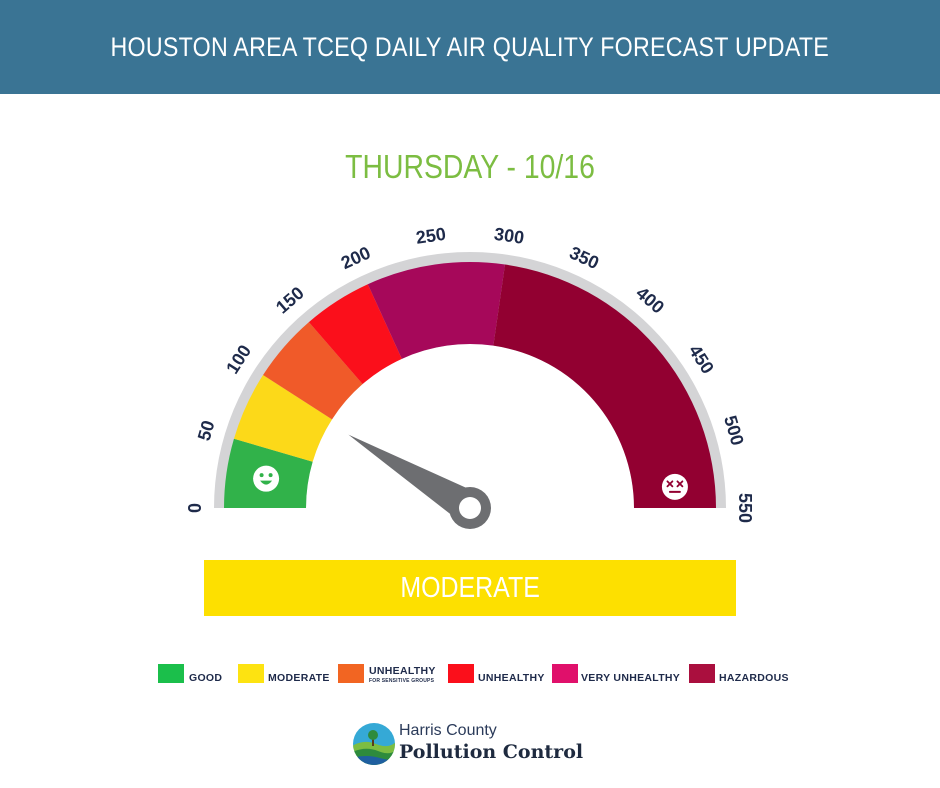 This screenshot has width=940, height=788. What do you see at coordinates (413, 478) in the screenshot?
I see `needle-blade` at bounding box center [413, 478].